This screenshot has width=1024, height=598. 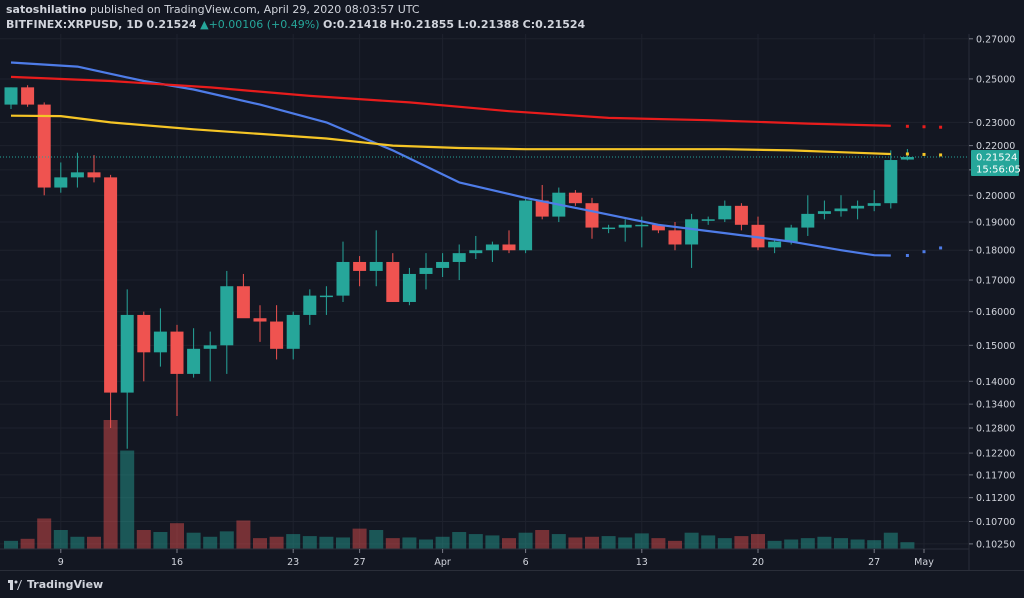 I want to click on price-tick-label: 0.16000, so click(x=995, y=312).